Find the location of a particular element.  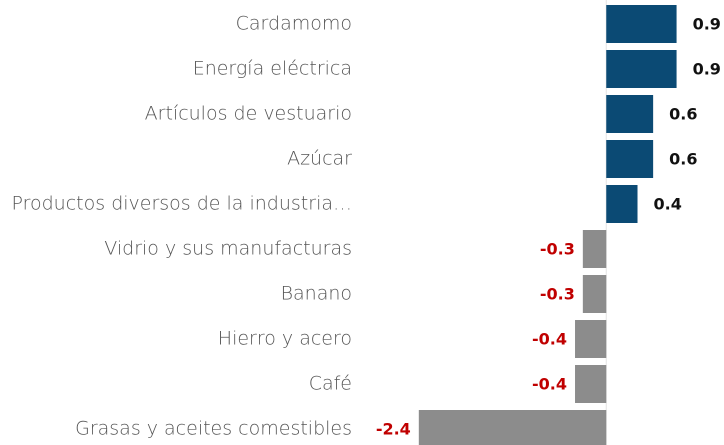

category-label: Cardamomo is located at coordinates (294, 24).